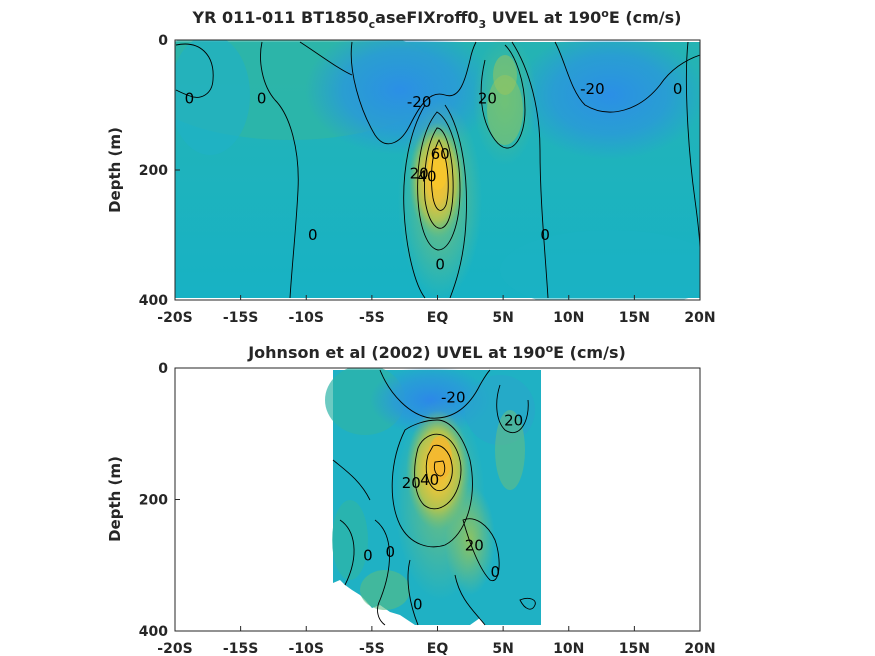  Describe the element at coordinates (153, 632) in the screenshot. I see `bottom-y-tick-label: 400` at that location.